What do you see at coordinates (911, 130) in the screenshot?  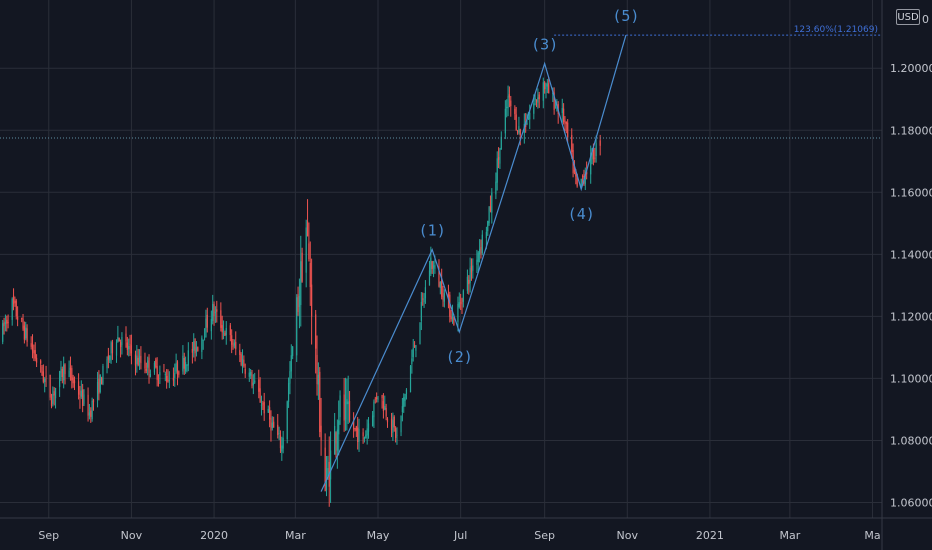 I see `y-tick-label: 1.18000` at bounding box center [911, 130].